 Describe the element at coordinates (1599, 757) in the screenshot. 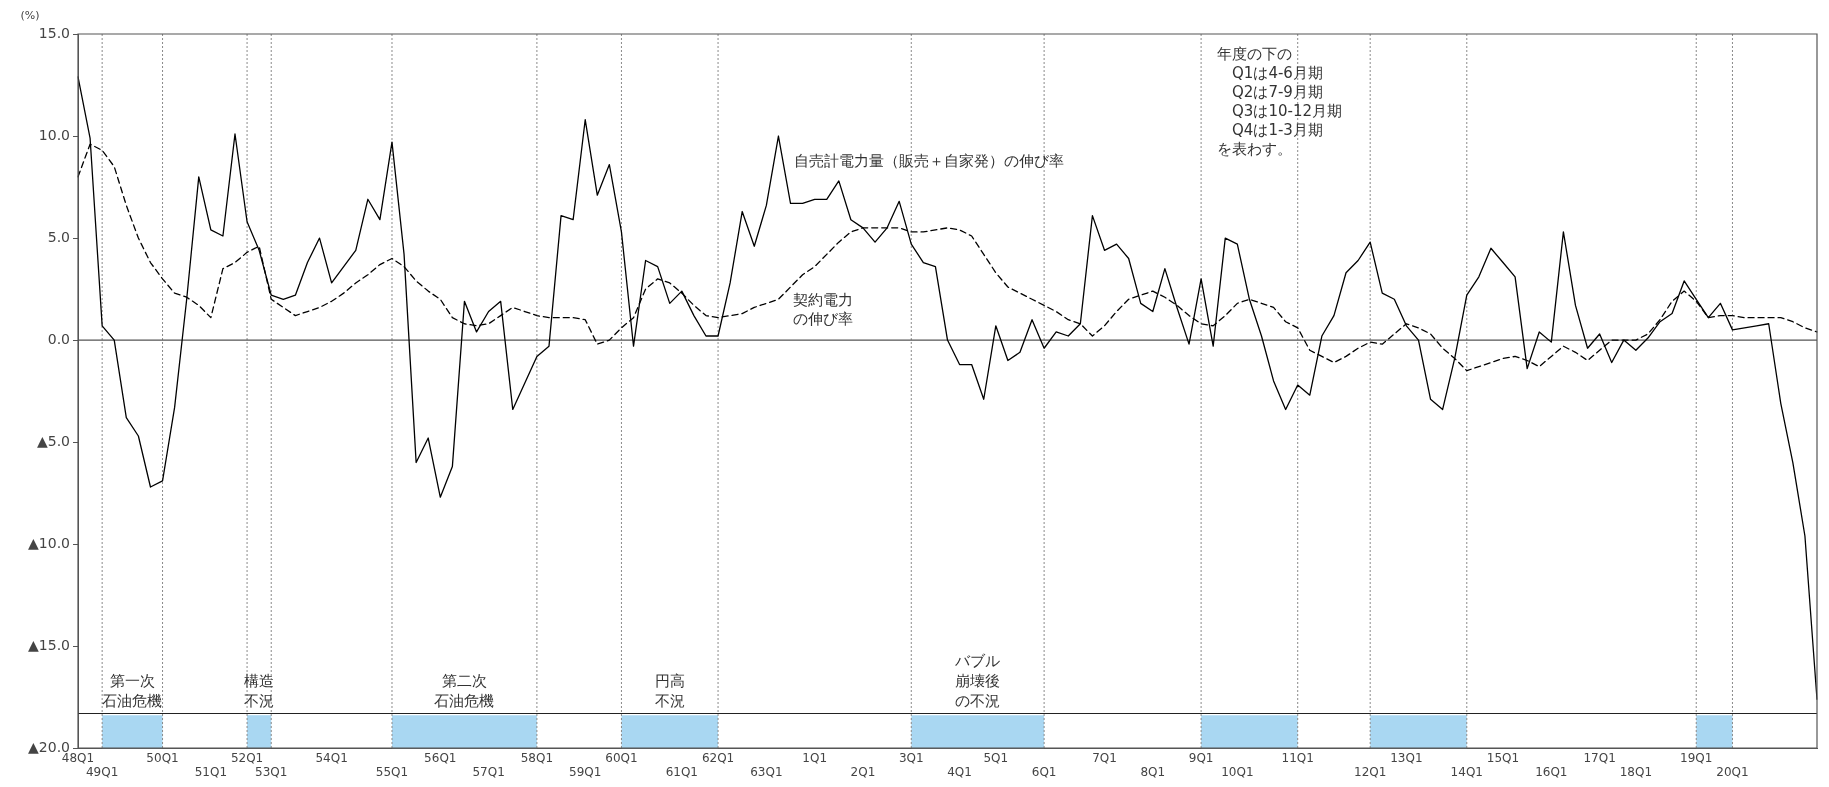

I see `x-tick-label: 17Q1` at that location.